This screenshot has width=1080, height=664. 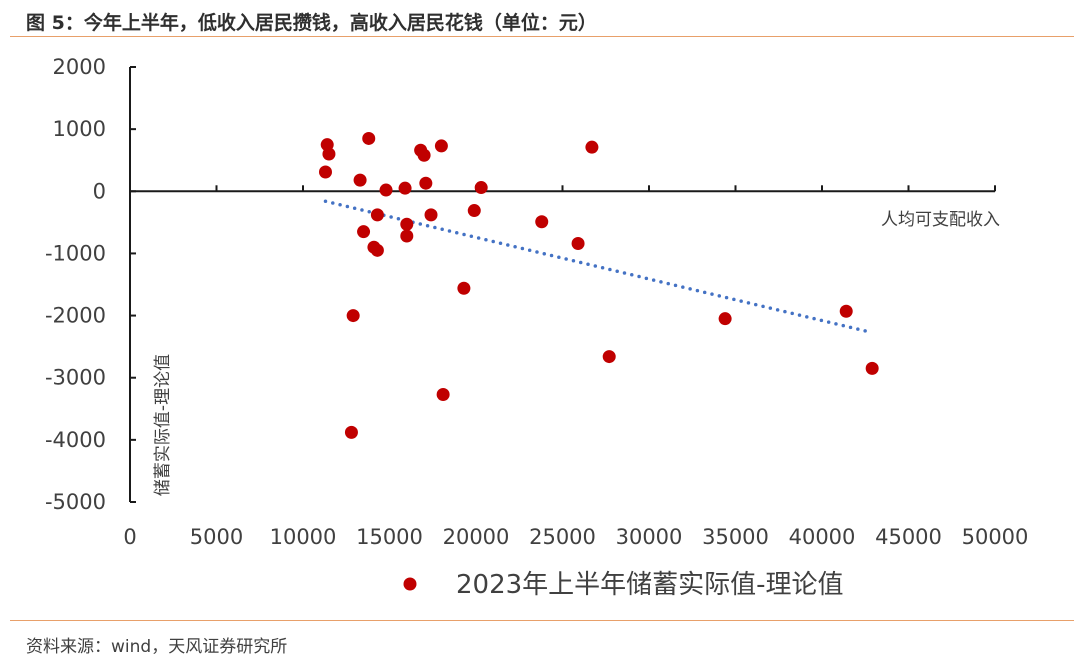 I want to click on x-tick-label: 15000, so click(x=389, y=537).